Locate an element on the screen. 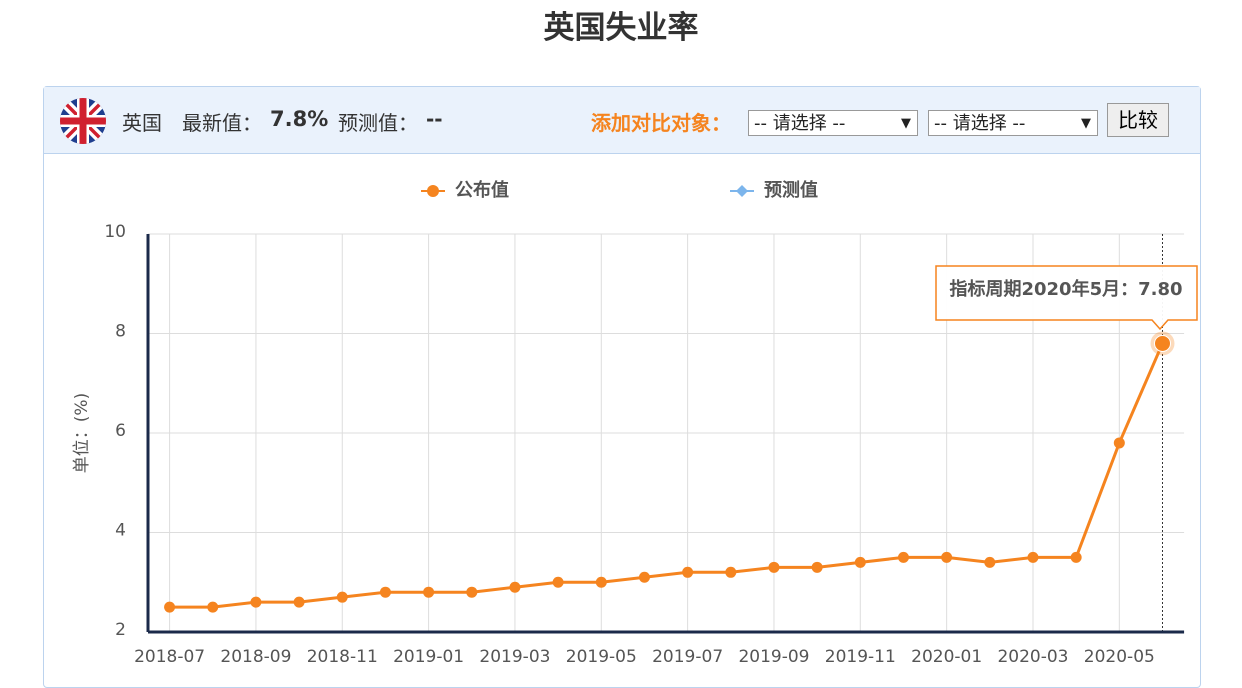 The height and width of the screenshot is (688, 1242). y-tick-label: 8 is located at coordinates (120, 332).